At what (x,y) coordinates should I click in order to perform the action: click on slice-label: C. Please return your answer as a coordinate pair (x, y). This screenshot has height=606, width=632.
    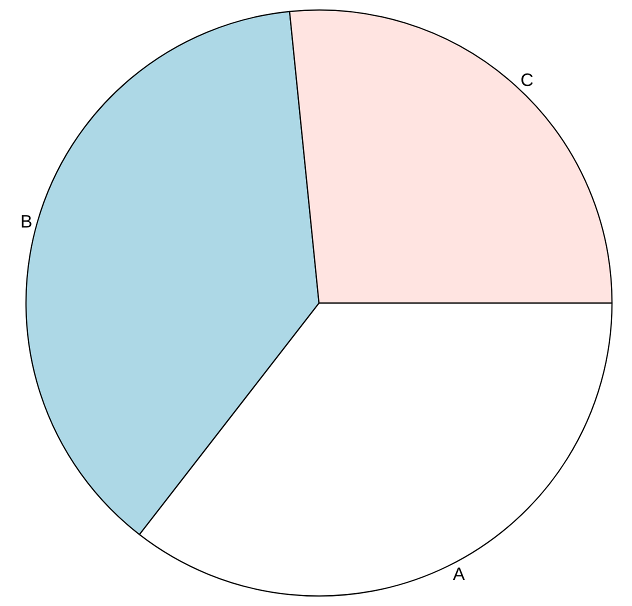
    Looking at the image, I should click on (527, 80).